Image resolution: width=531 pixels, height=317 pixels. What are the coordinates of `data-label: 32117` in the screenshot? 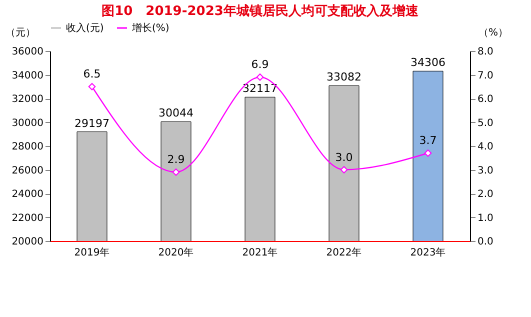 It's located at (260, 89).